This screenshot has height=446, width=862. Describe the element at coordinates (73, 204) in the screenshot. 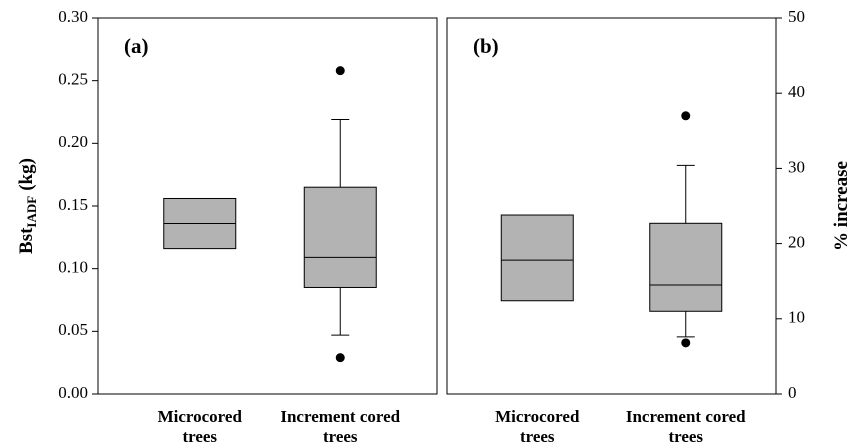

I see `y-tick-label: 0.15` at that location.